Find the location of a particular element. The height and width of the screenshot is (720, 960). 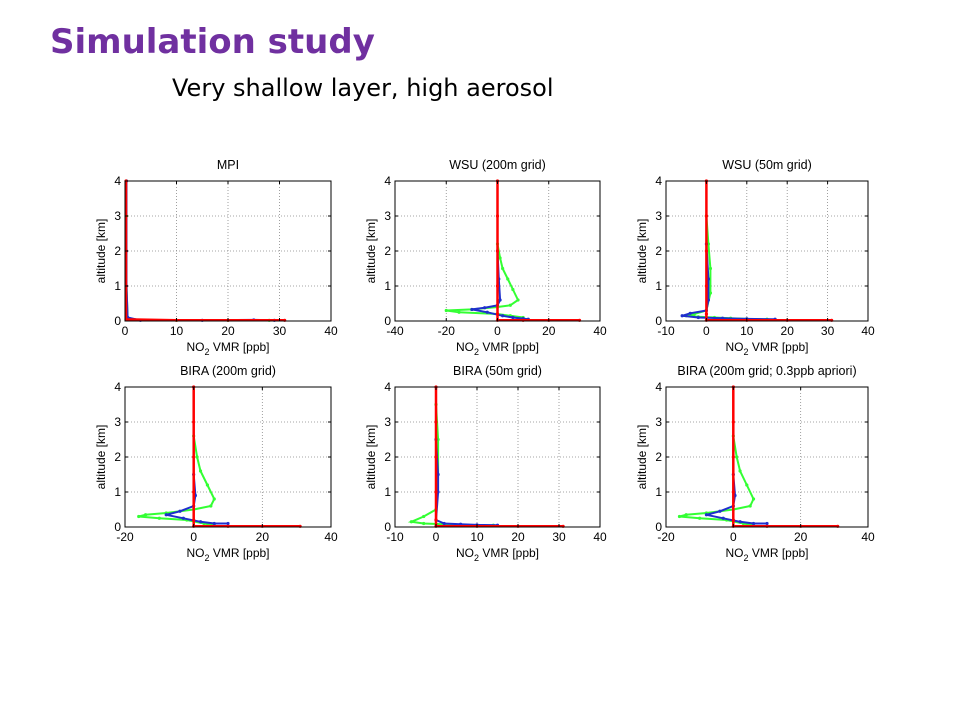

x-tick-label: -10 is located at coordinates (395, 537).